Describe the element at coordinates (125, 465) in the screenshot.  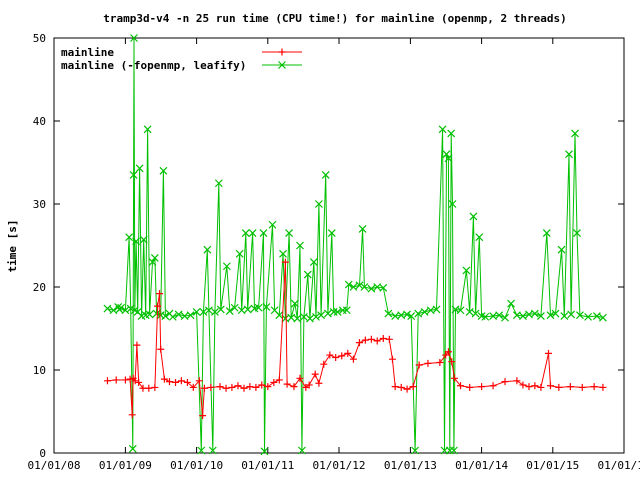
I see `x-tick-label: 01/01/09` at that location.